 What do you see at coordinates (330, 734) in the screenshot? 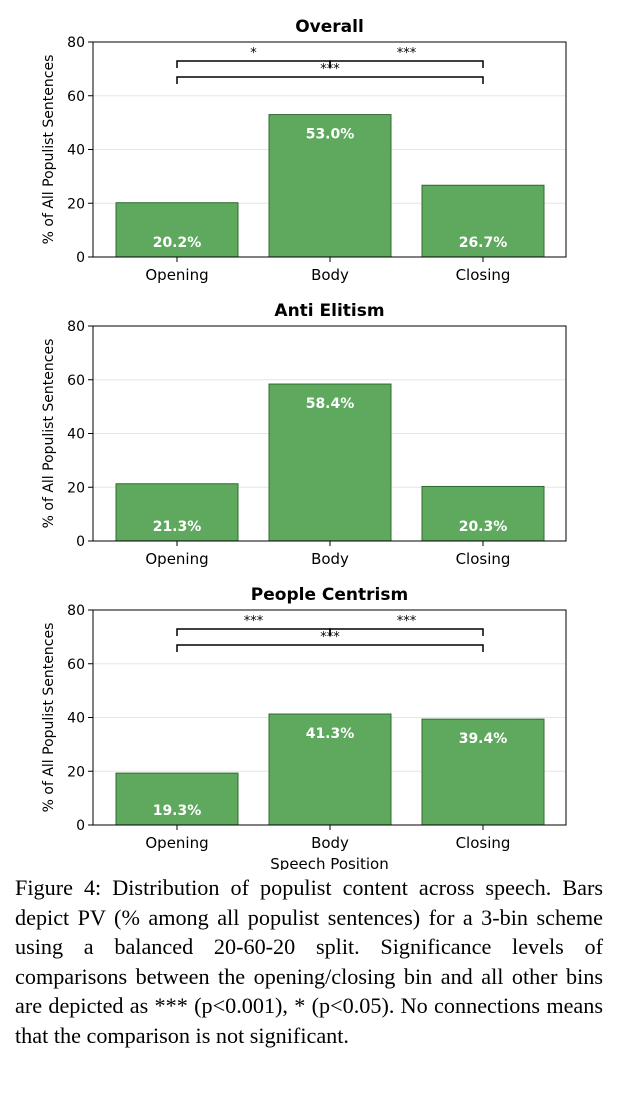
I see `bar-value-label: 41.3%` at bounding box center [330, 734].